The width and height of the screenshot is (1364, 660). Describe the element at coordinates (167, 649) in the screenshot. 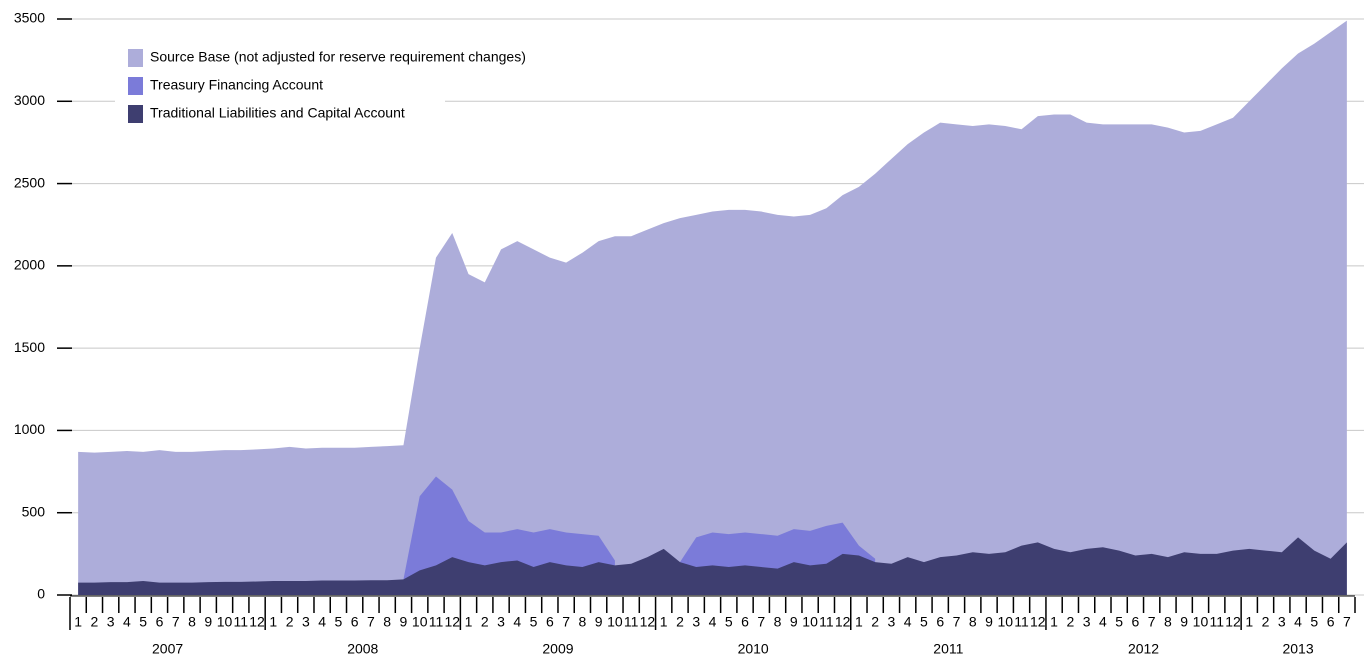

I see `year-label: 2007` at that location.